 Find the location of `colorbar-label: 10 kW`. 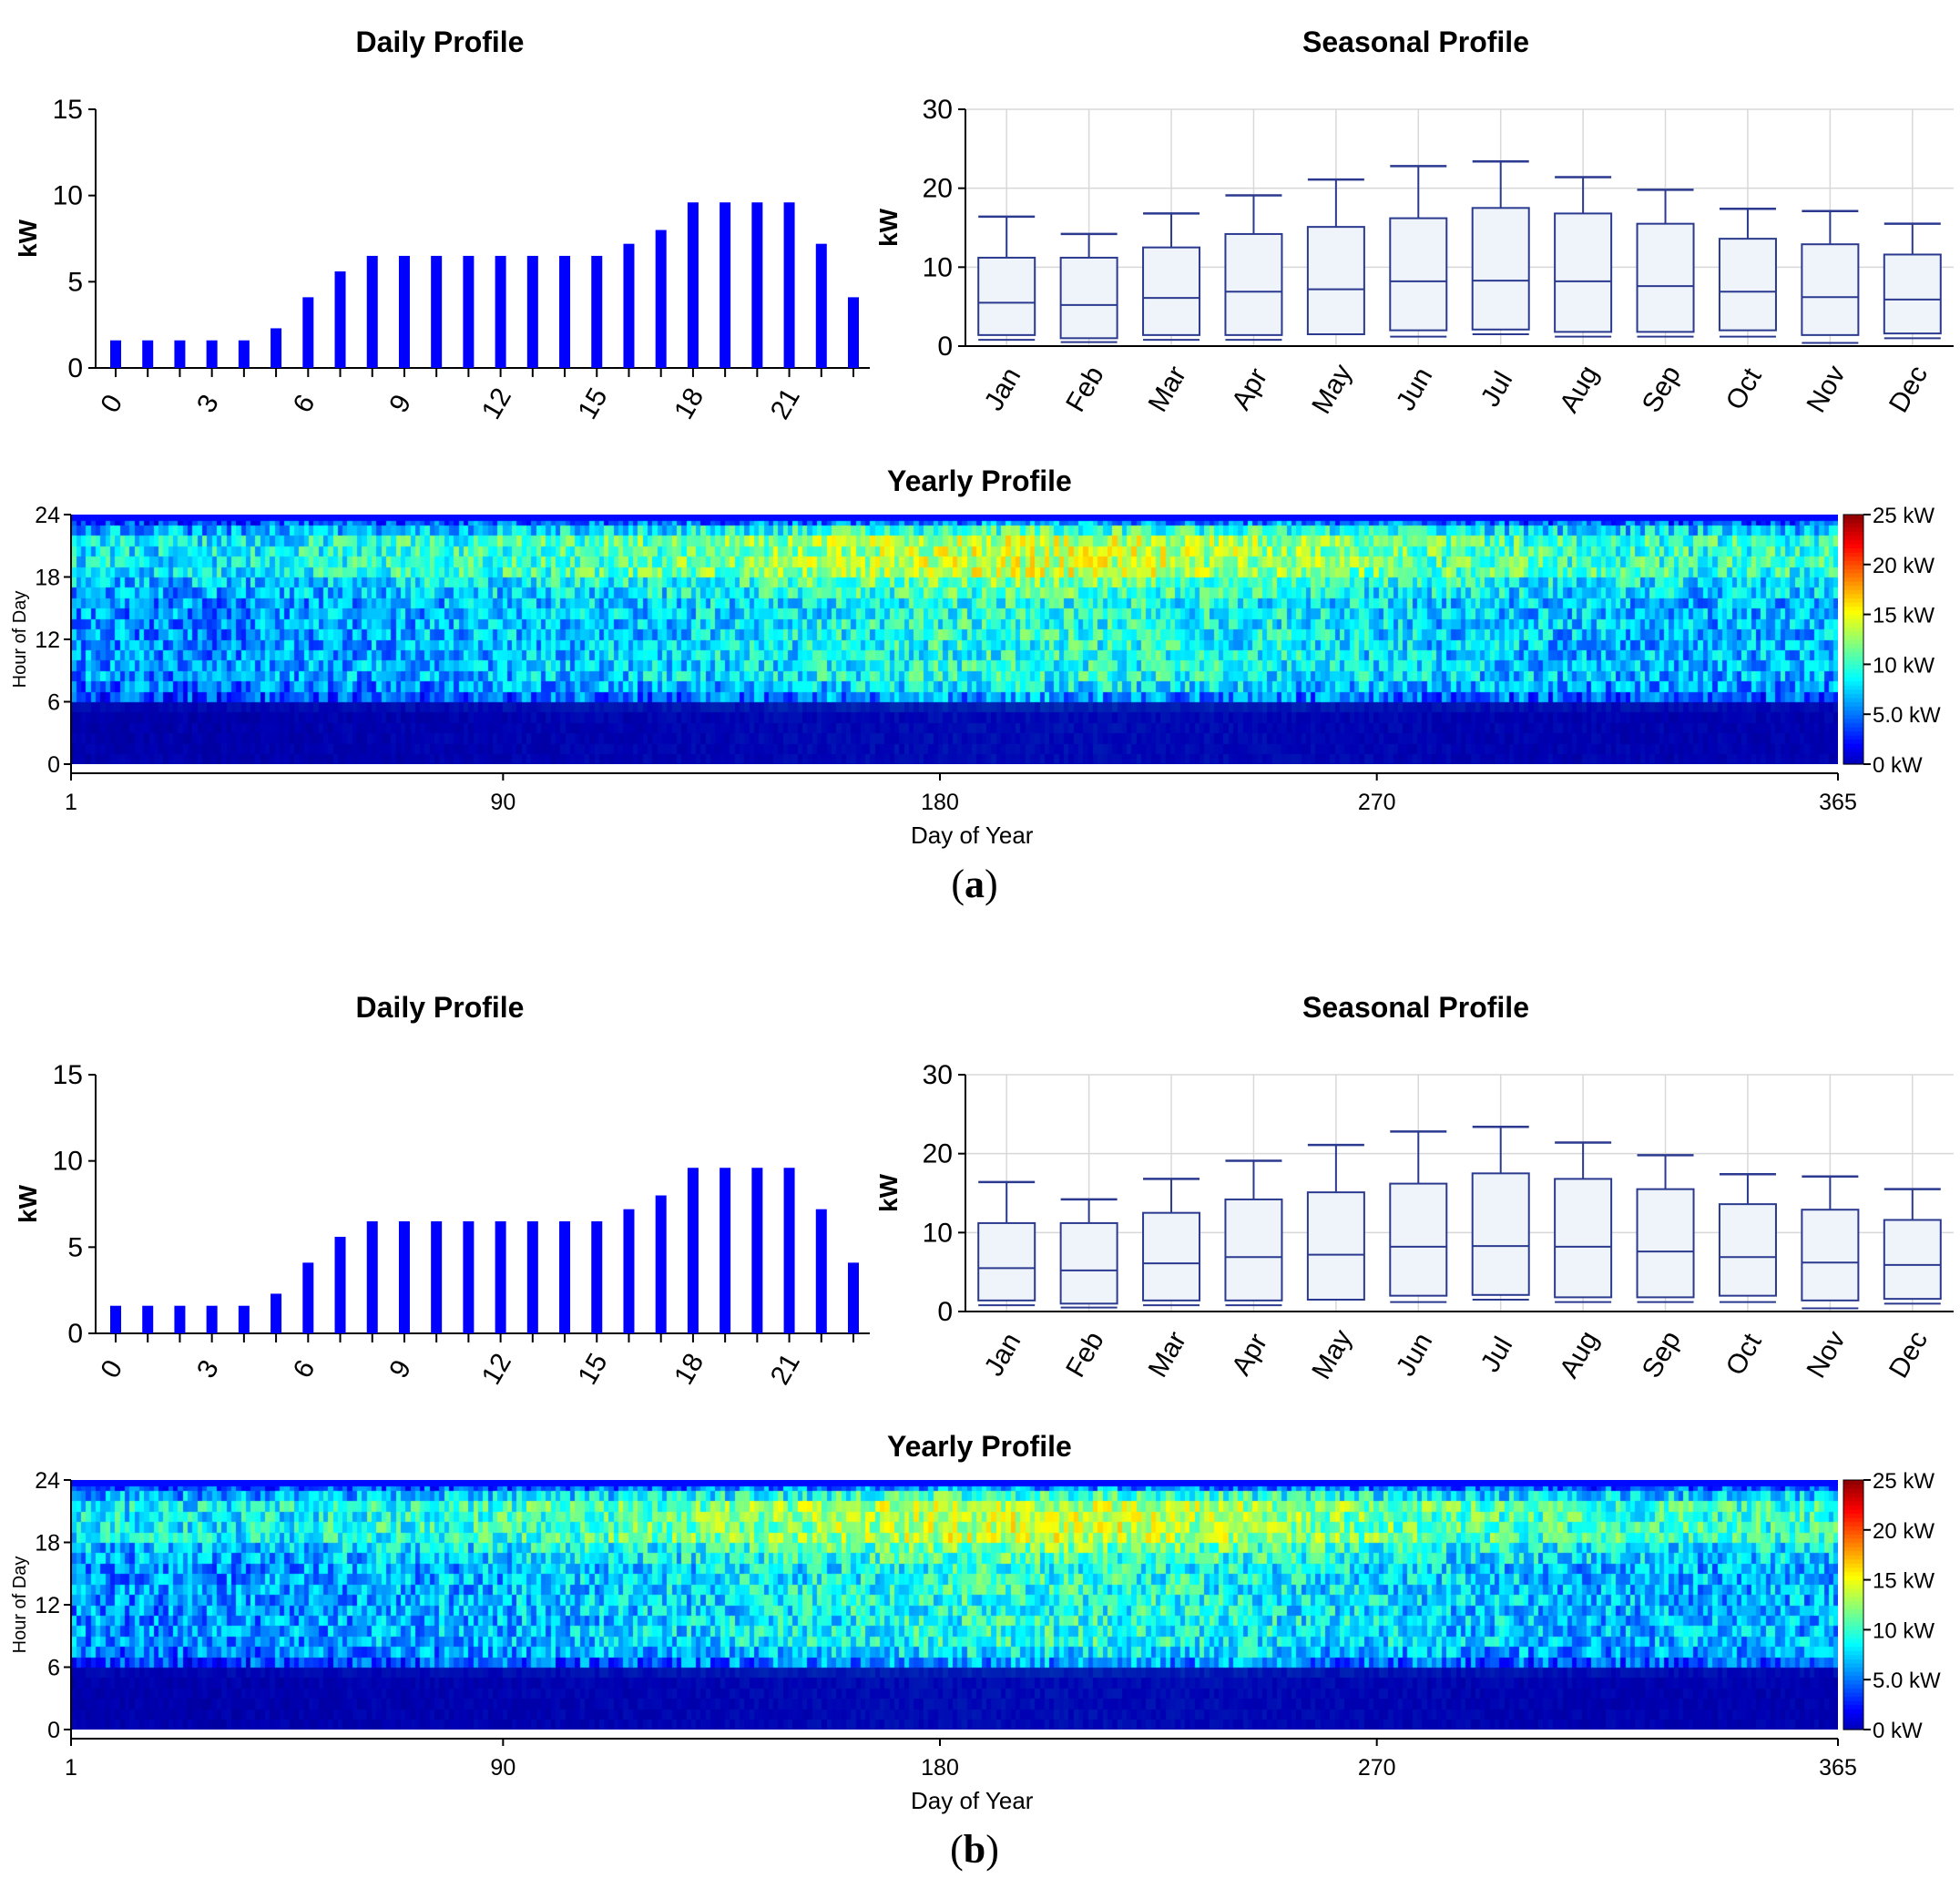

colorbar-label: 10 kW is located at coordinates (1903, 665).